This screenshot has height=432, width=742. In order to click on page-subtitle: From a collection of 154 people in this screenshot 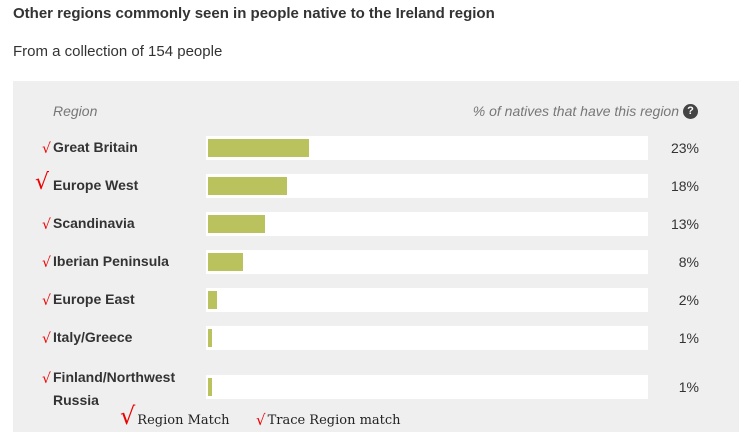, I will do `click(118, 51)`.